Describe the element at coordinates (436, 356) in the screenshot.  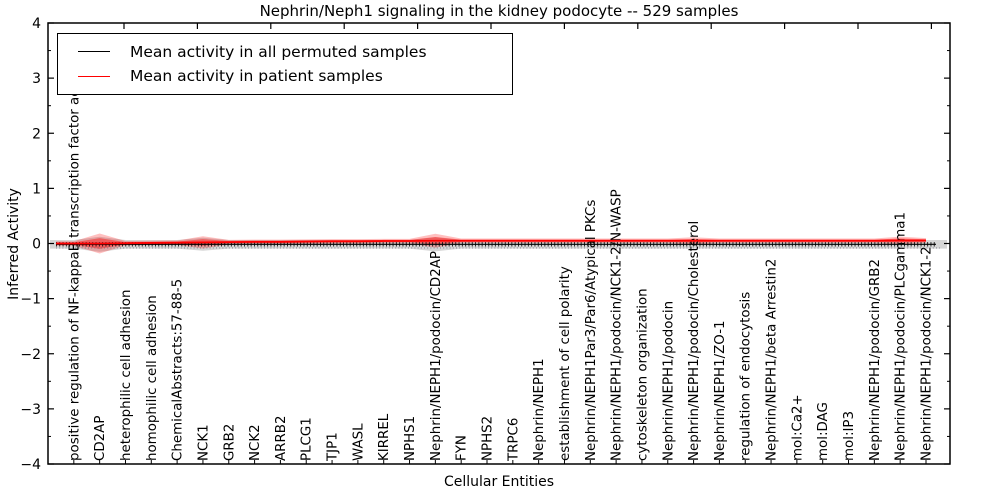
I see `x-tick-label: Nephrin/NEPH1/podocin/CD2AP` at that location.